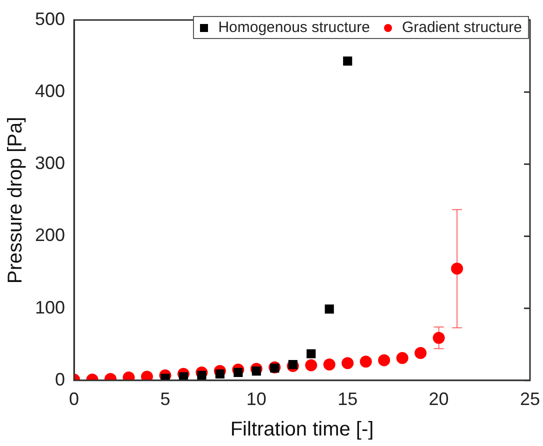  What do you see at coordinates (294, 27) in the screenshot?
I see `legend-label: Homogenous structure` at bounding box center [294, 27].